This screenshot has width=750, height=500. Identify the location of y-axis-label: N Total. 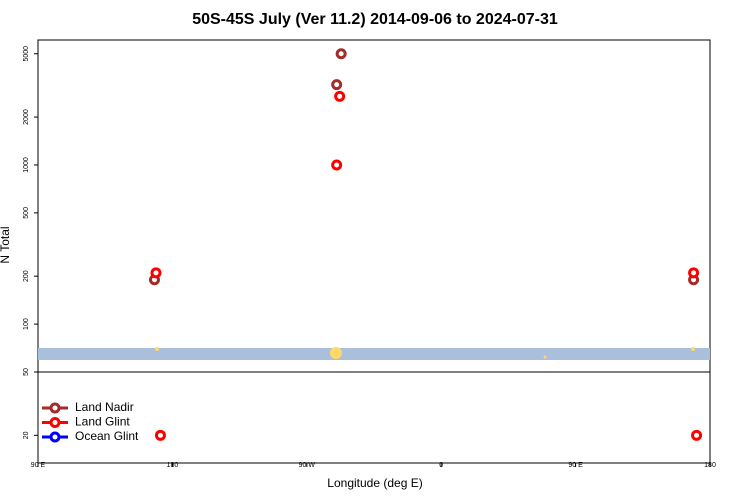
(6, 244).